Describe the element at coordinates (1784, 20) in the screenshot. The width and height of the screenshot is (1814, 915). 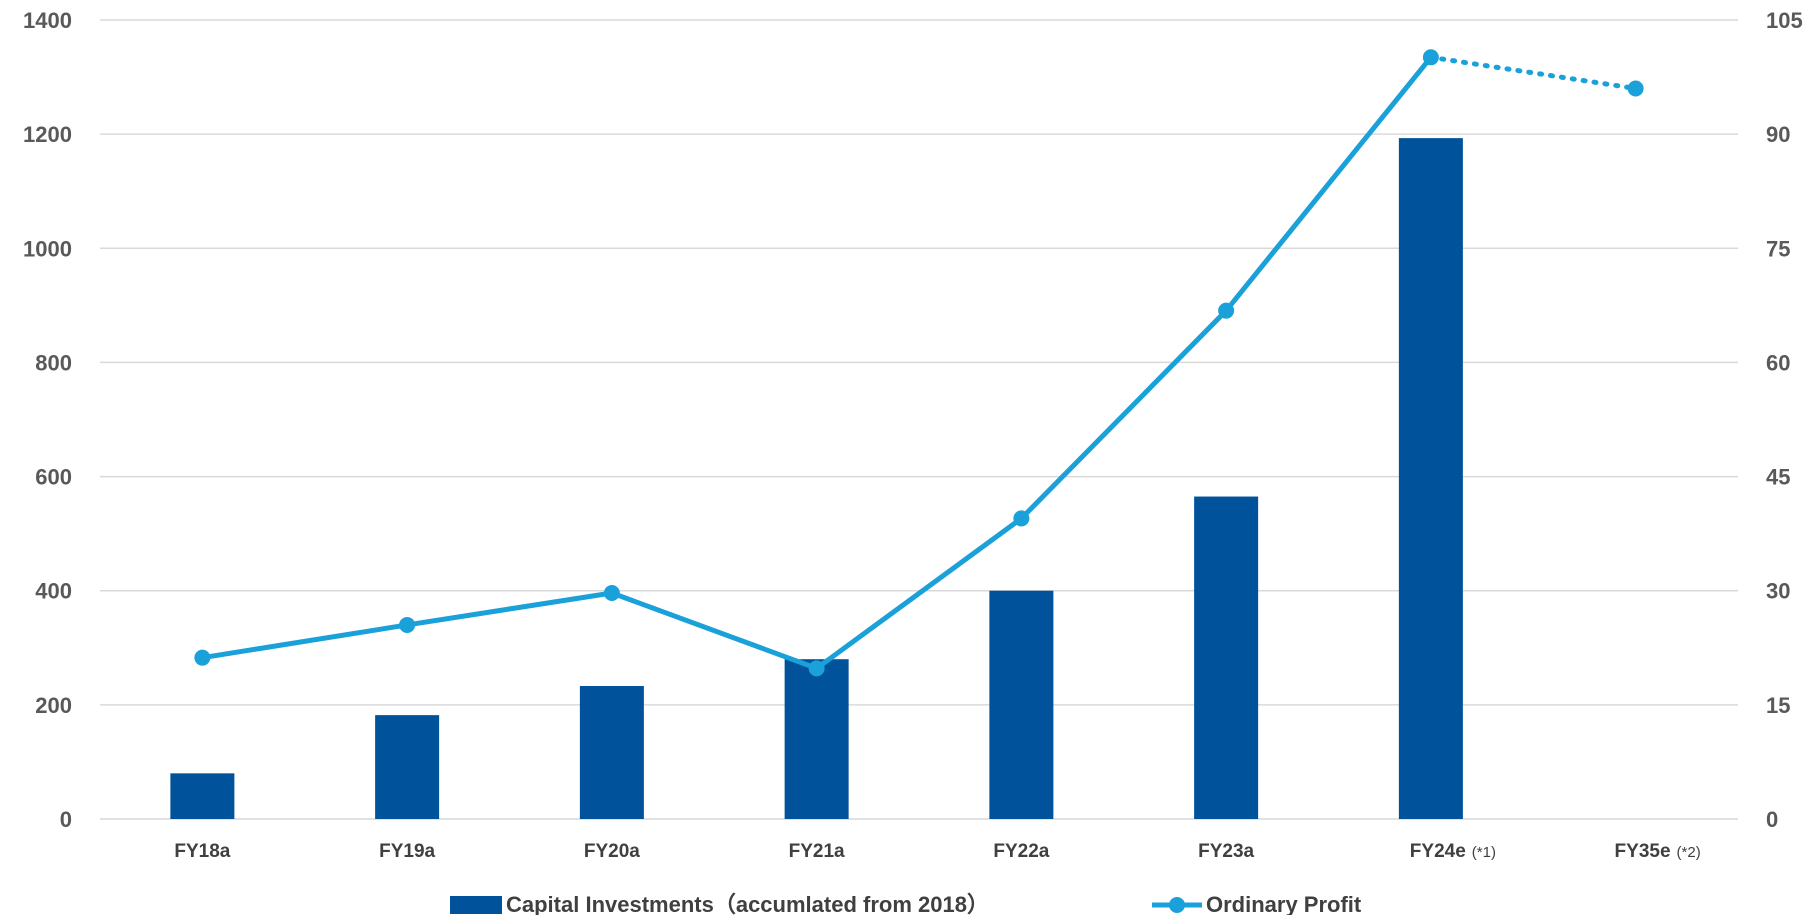
I see `right-tick-label: 105` at that location.